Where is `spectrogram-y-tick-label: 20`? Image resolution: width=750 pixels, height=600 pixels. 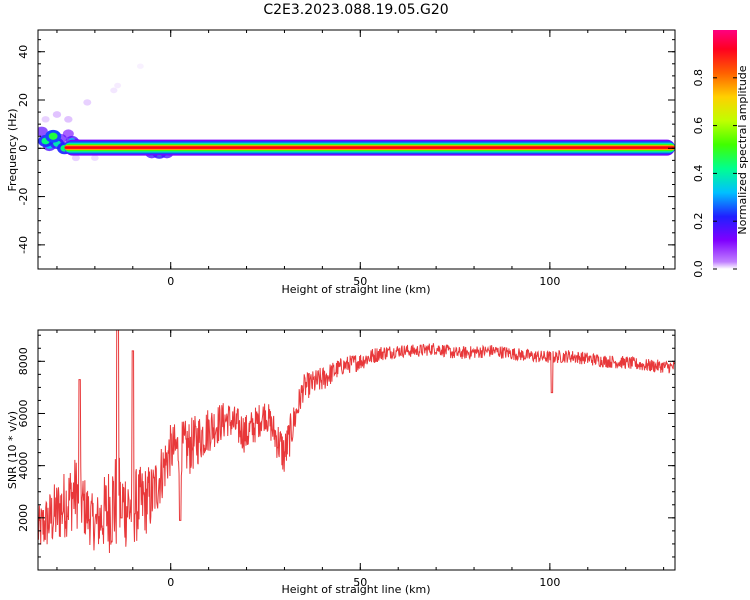 spectrogram-y-tick-label: 20 is located at coordinates (23, 100).